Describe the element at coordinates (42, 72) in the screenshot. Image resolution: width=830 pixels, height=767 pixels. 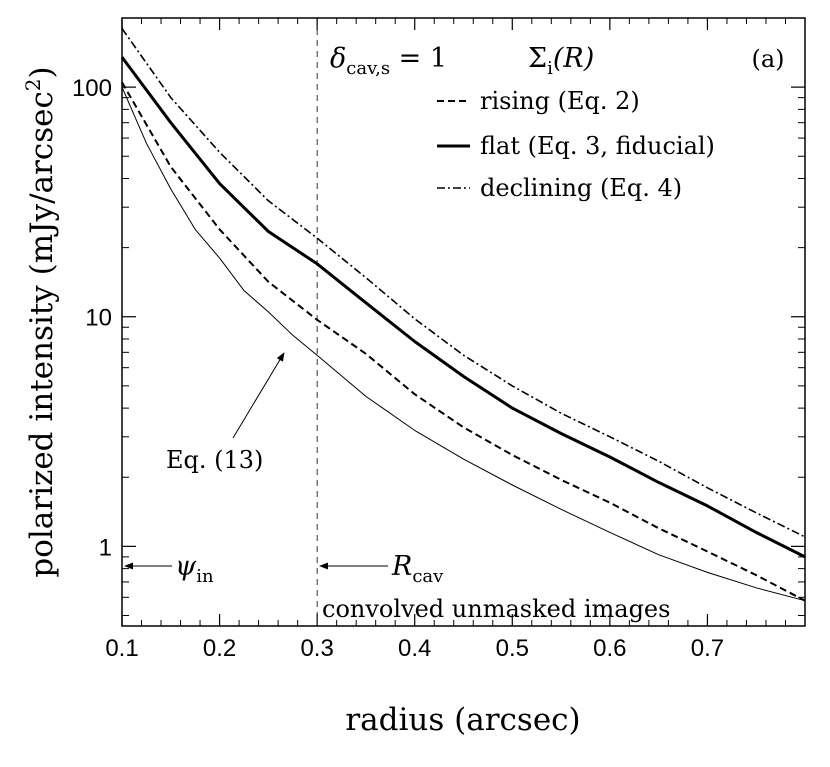
I see `y-axis-title-close: )` at that location.